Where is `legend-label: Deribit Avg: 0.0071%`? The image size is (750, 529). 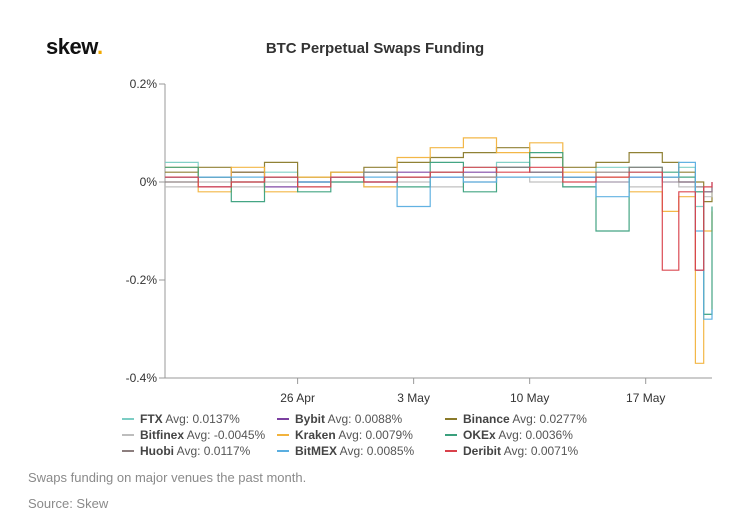 legend-label: Deribit Avg: 0.0071% is located at coordinates (521, 451).